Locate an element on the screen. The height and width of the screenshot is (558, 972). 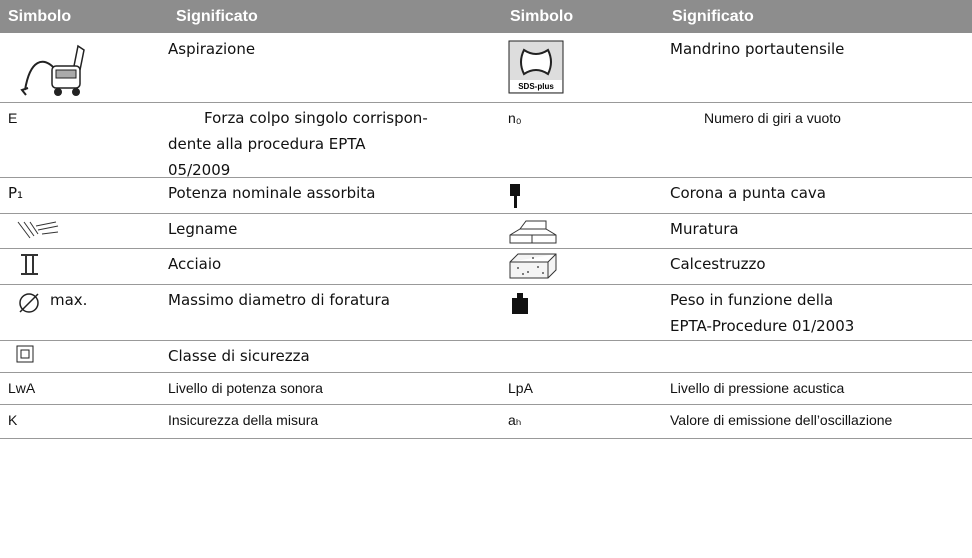
meaning-cell: Corona a punta cava is located at coordinates (748, 193).